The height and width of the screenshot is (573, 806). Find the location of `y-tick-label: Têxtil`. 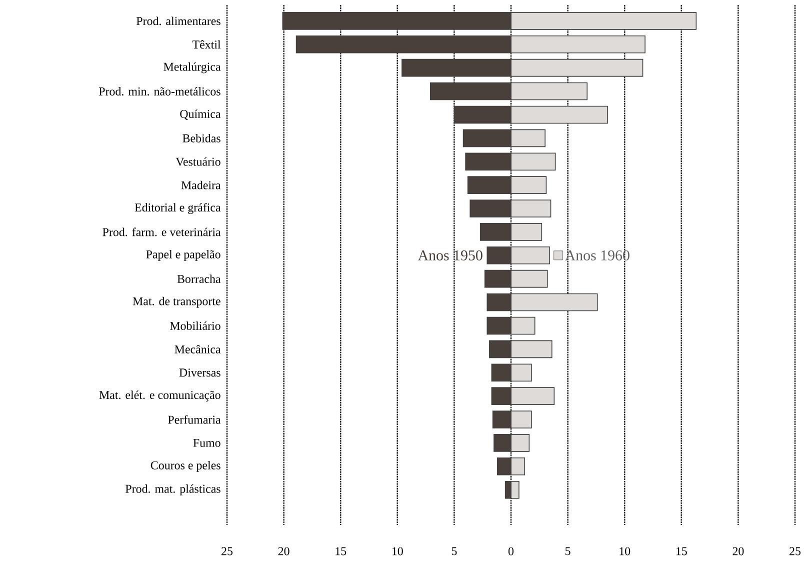

y-tick-label: Têxtil is located at coordinates (206, 44).